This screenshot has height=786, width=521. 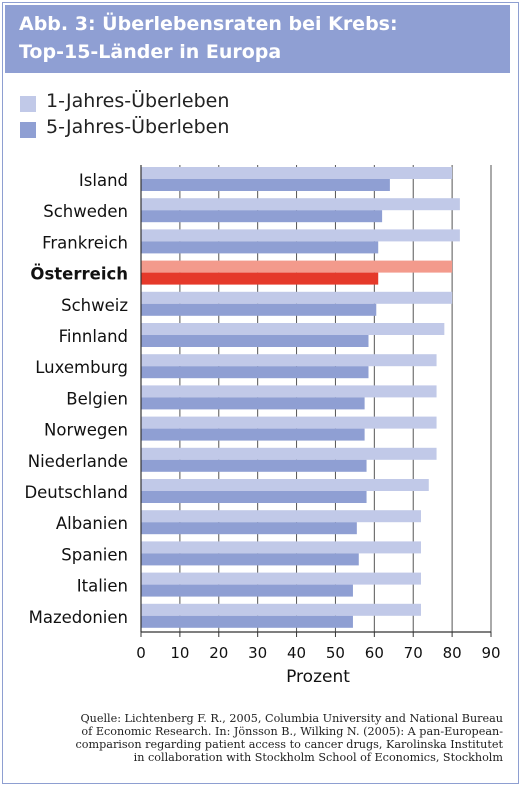 I want to click on category-label: Niederlande, so click(x=78, y=461).